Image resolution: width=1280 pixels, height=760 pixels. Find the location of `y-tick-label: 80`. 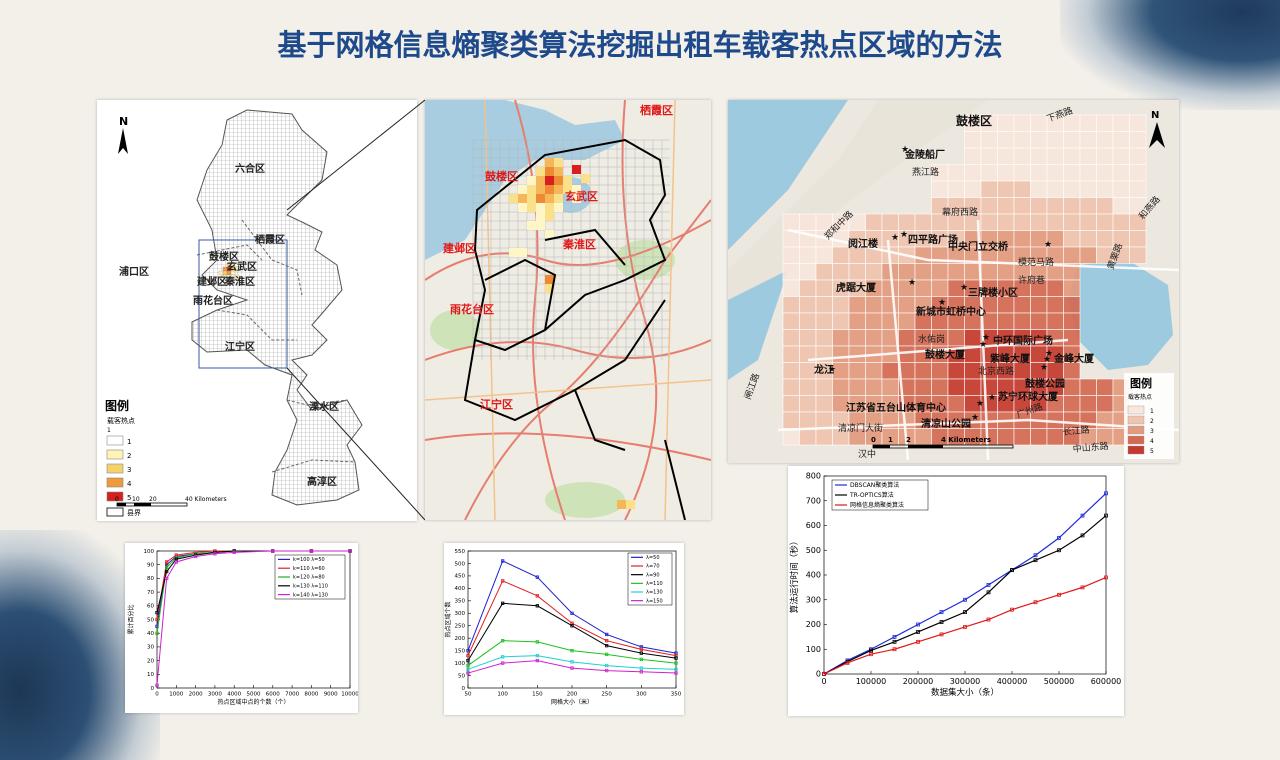

y-tick-label: 80 is located at coordinates (150, 579).